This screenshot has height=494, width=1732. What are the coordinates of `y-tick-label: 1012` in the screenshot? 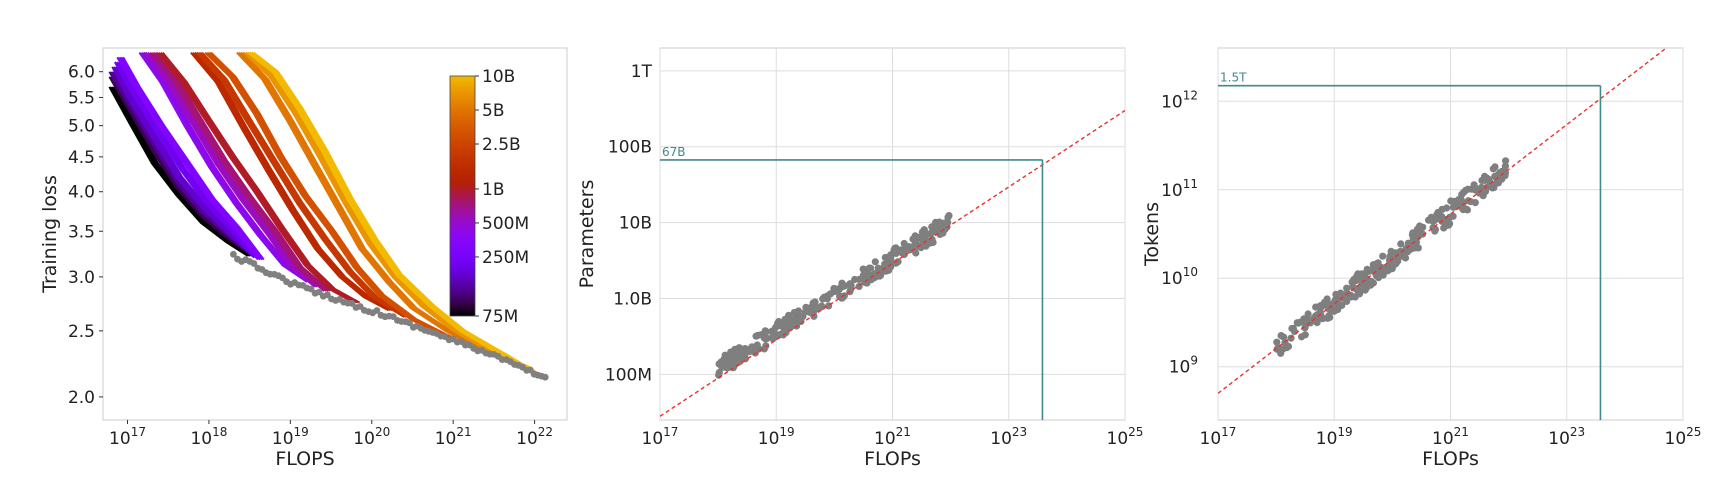 It's located at (1179, 100).